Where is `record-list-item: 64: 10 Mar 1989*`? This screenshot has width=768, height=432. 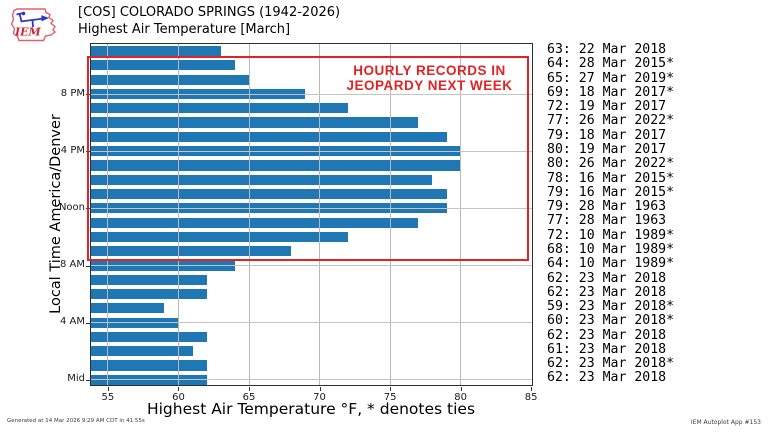 record-list-item: 64: 10 Mar 1989* is located at coordinates (611, 264).